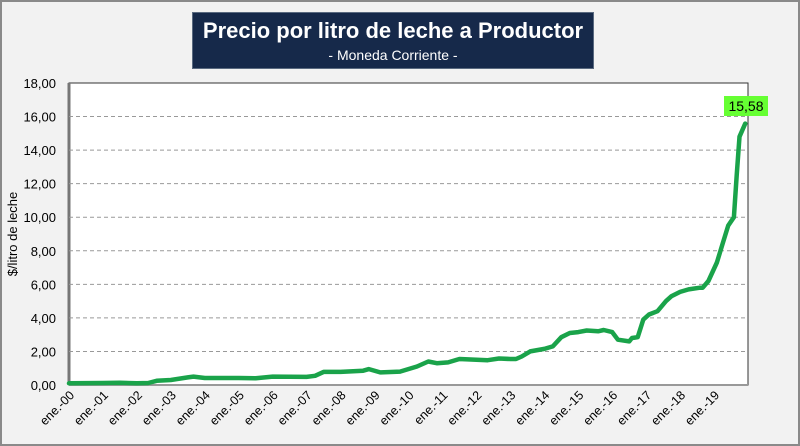 This screenshot has width=800, height=446. What do you see at coordinates (261, 408) in the screenshot?
I see `x-tick-label: ene.-06` at bounding box center [261, 408].